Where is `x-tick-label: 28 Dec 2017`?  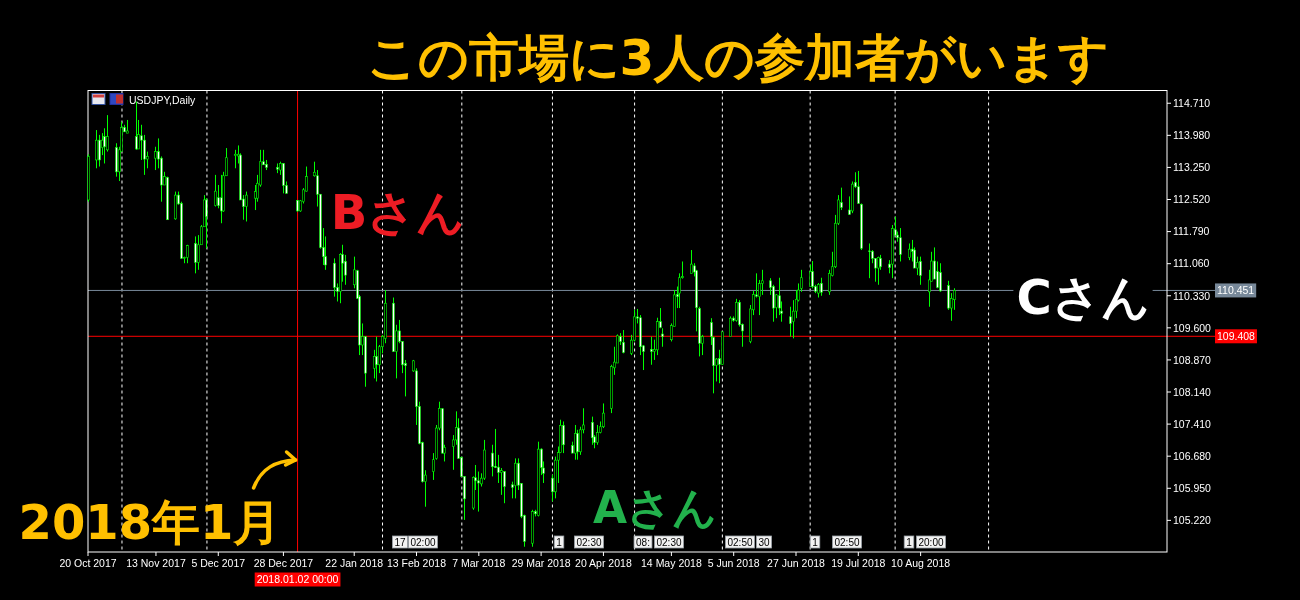
x-tick-label: 28 Dec 2017 is located at coordinates (283, 563).